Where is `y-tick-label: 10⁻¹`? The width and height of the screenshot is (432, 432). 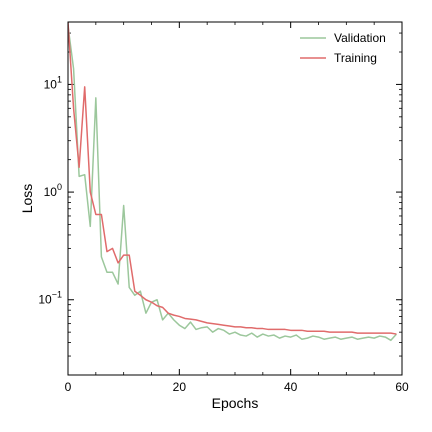 y-tick-label: 10⁻¹ is located at coordinates (50, 298).